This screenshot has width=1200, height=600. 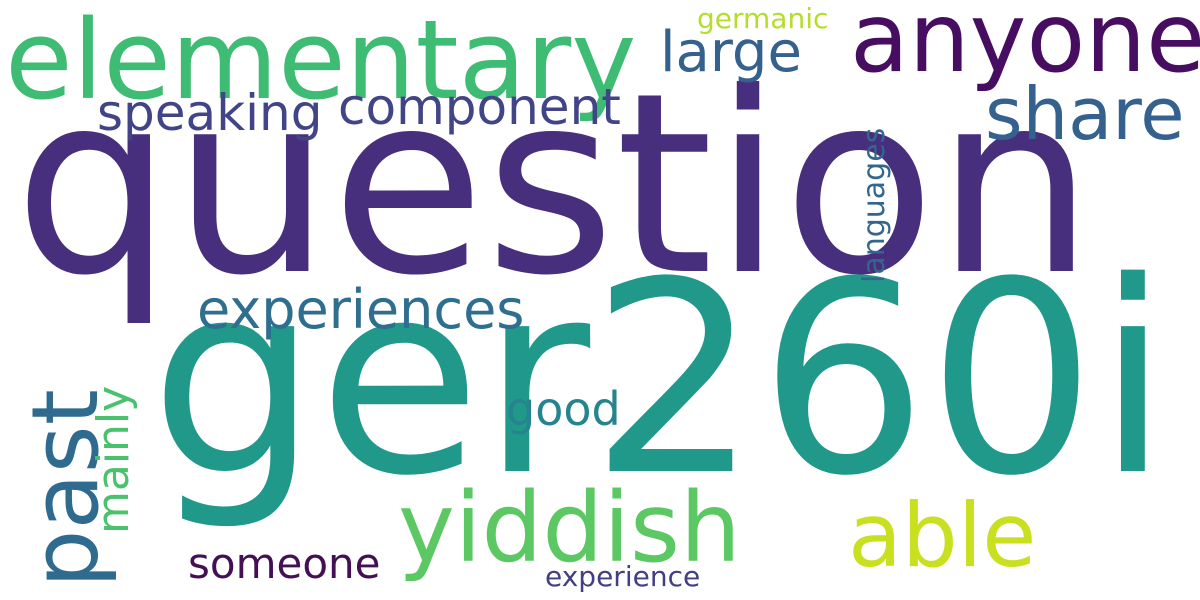 What do you see at coordinates (361, 309) in the screenshot?
I see `word-experiences: experiences` at bounding box center [361, 309].